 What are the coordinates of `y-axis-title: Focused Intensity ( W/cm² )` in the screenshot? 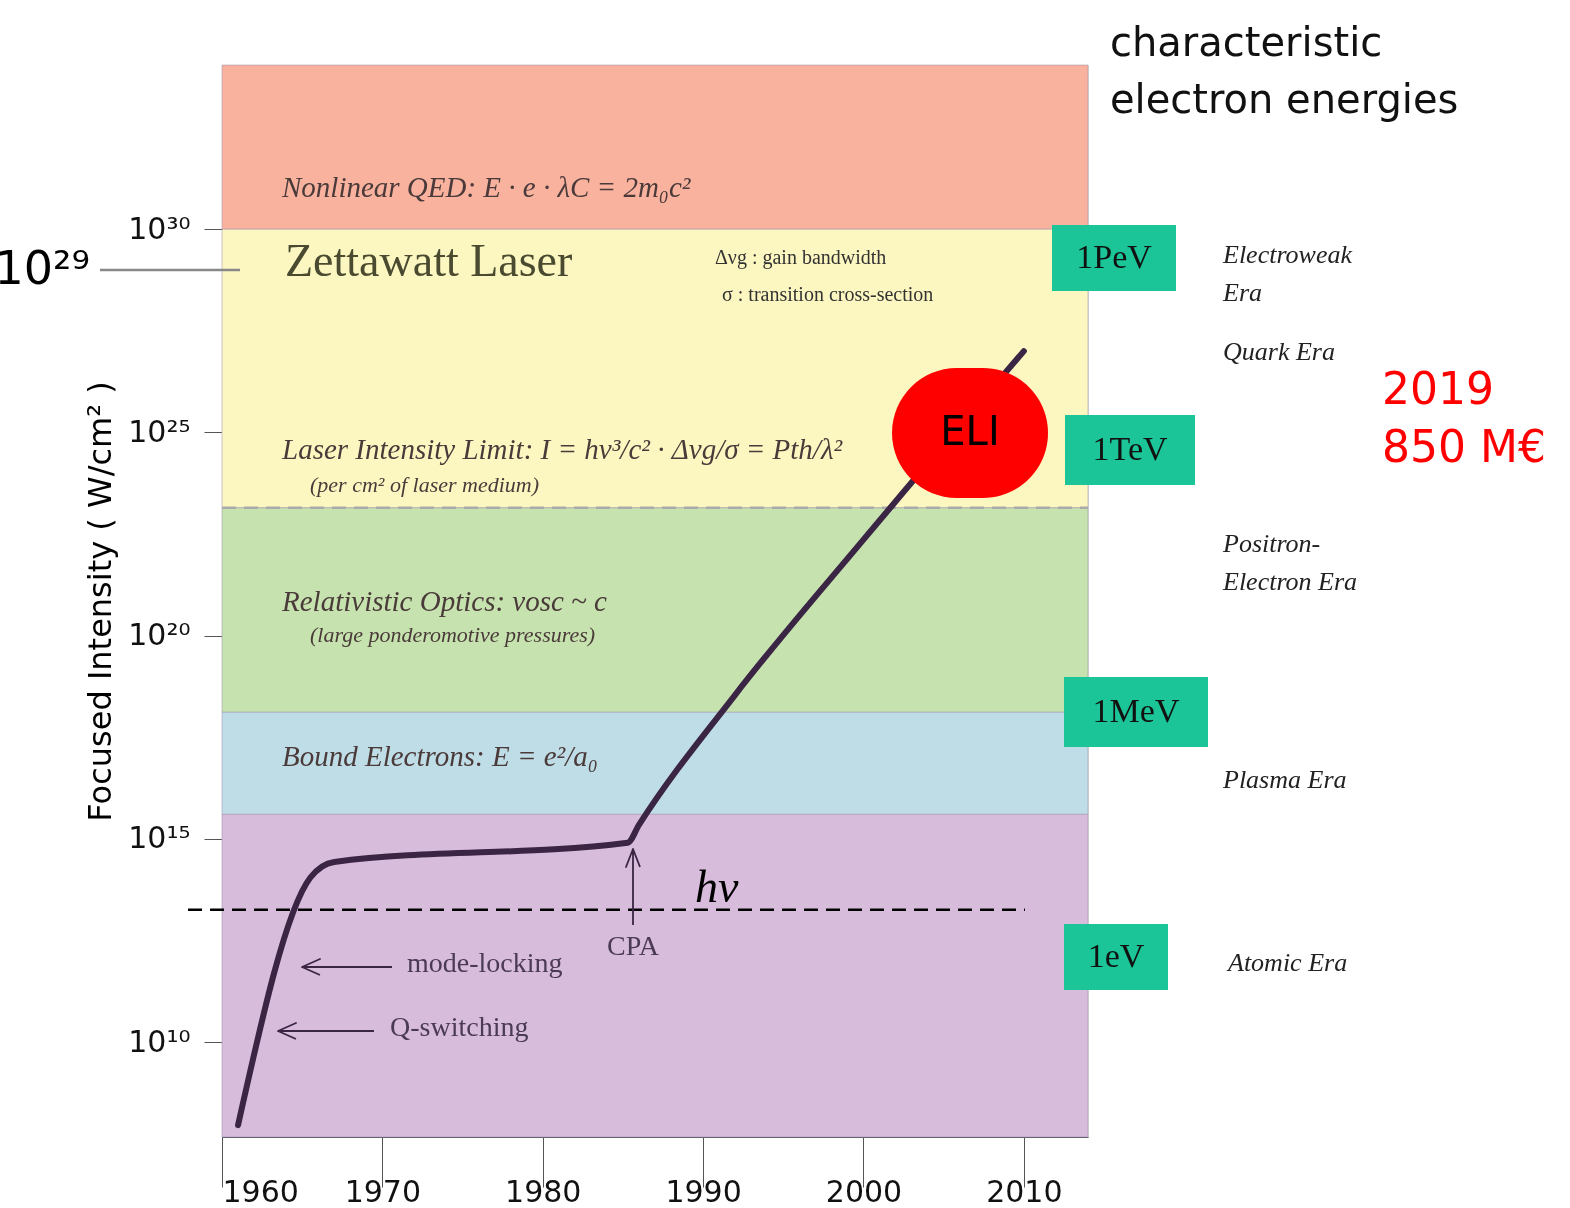 It's located at (100, 601).